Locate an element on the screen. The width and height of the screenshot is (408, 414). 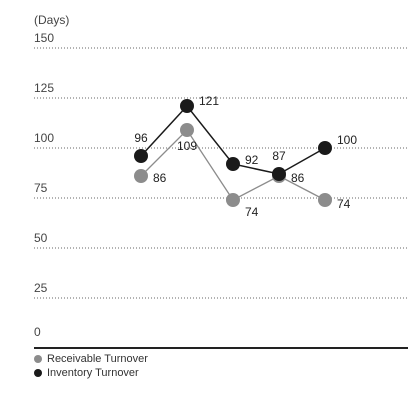
data-label-receivable-10: 109 is located at coordinates (187, 146).